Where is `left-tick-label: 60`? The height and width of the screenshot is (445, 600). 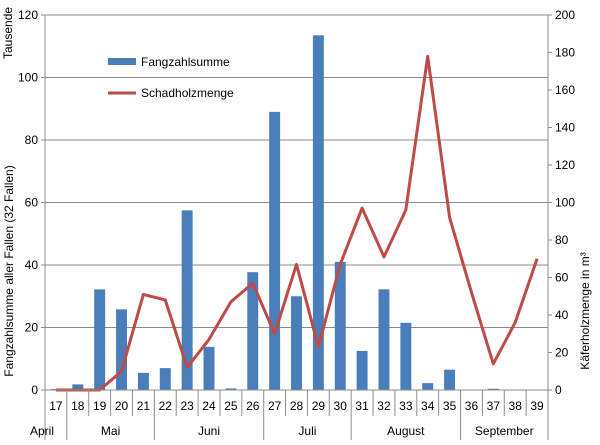
left-tick-label: 60 is located at coordinates (32, 203).